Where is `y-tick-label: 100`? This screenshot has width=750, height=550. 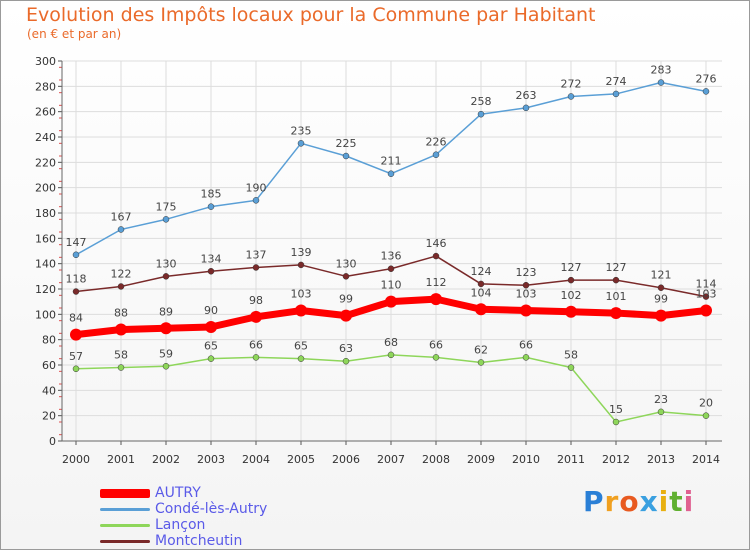
y-tick-label: 100 is located at coordinates (45, 314).